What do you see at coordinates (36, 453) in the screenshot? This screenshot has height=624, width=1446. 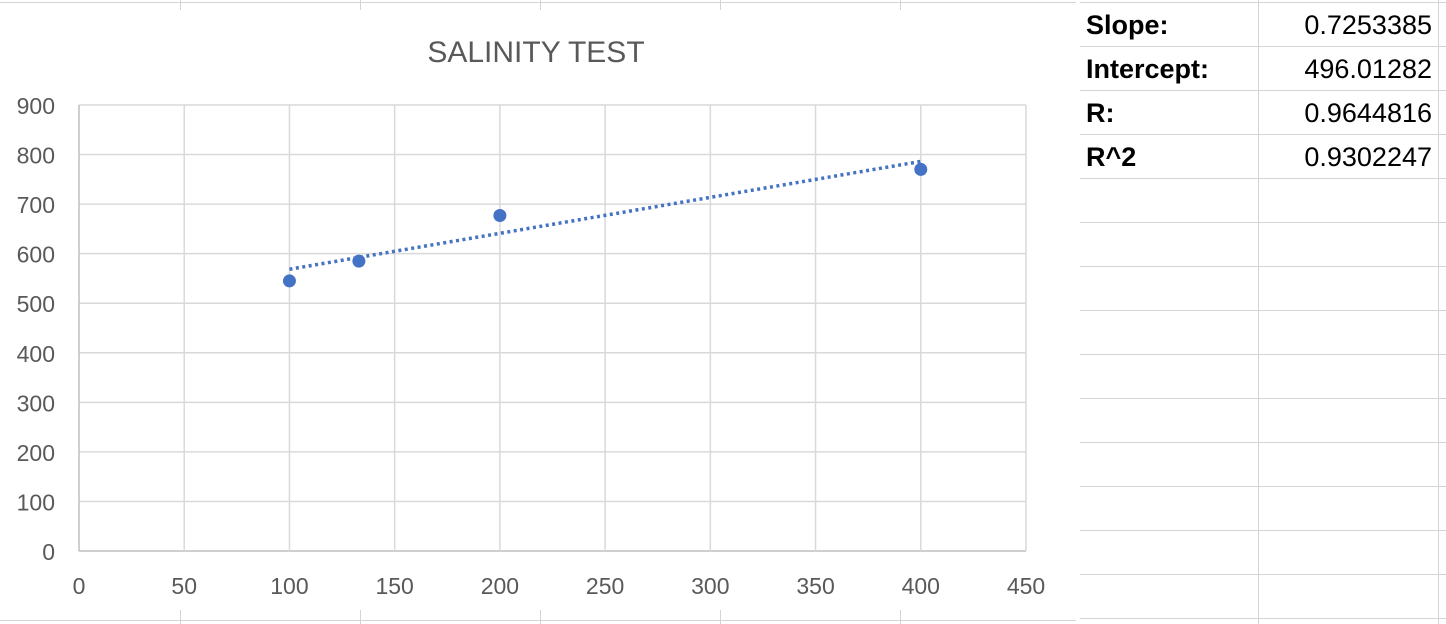 I see `y-tick-label: 200` at bounding box center [36, 453].